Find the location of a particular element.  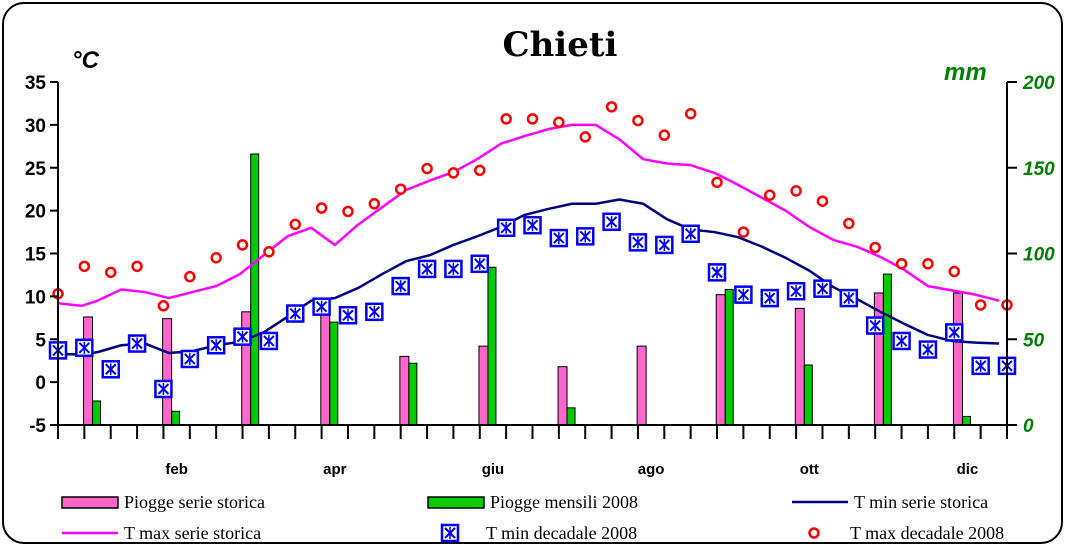

right-tick-label: 150 is located at coordinates (1039, 169).